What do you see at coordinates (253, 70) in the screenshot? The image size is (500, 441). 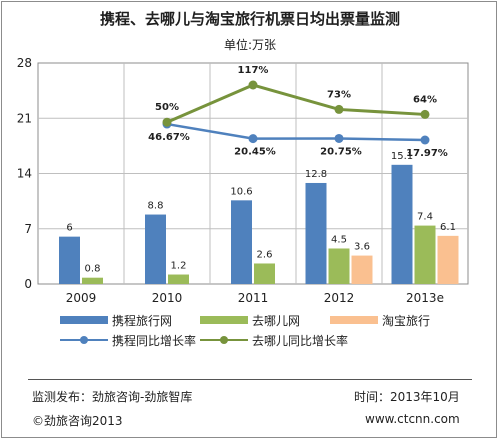 I see `growth-data-label: 117%` at bounding box center [253, 70].